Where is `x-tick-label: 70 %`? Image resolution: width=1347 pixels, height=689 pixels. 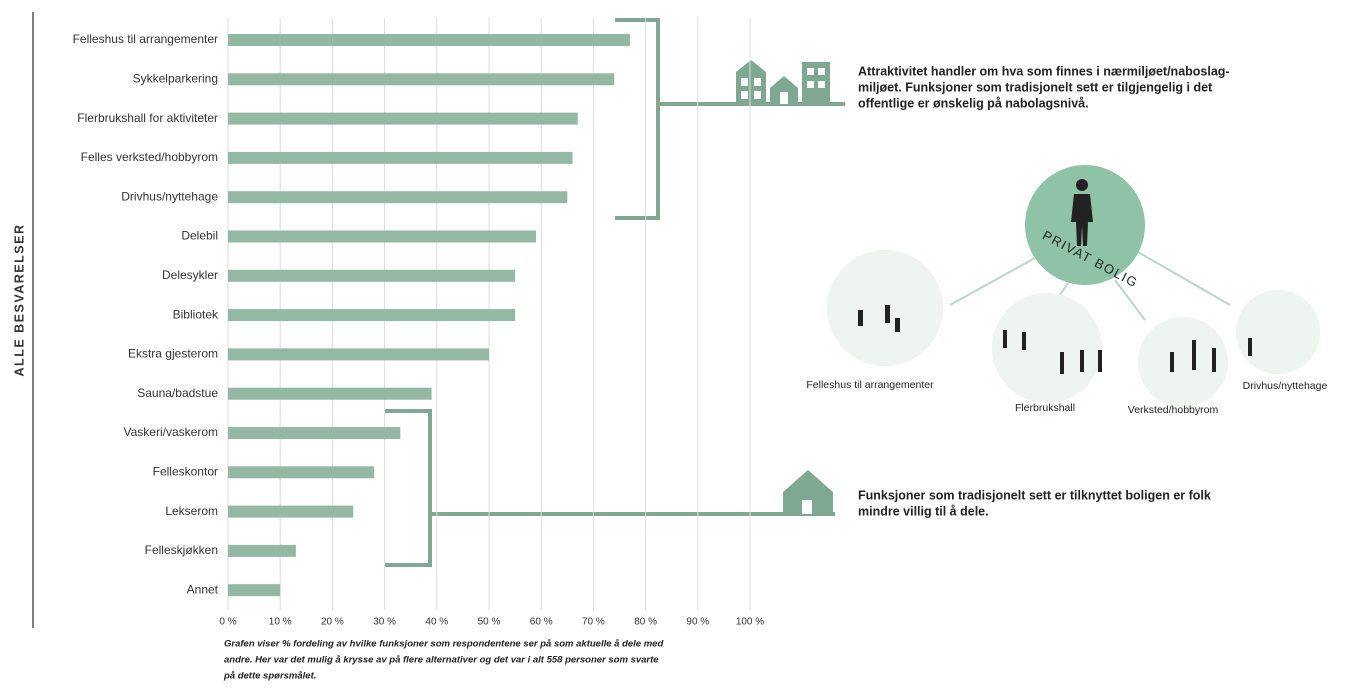 x-tick-label: 70 % is located at coordinates (593, 622).